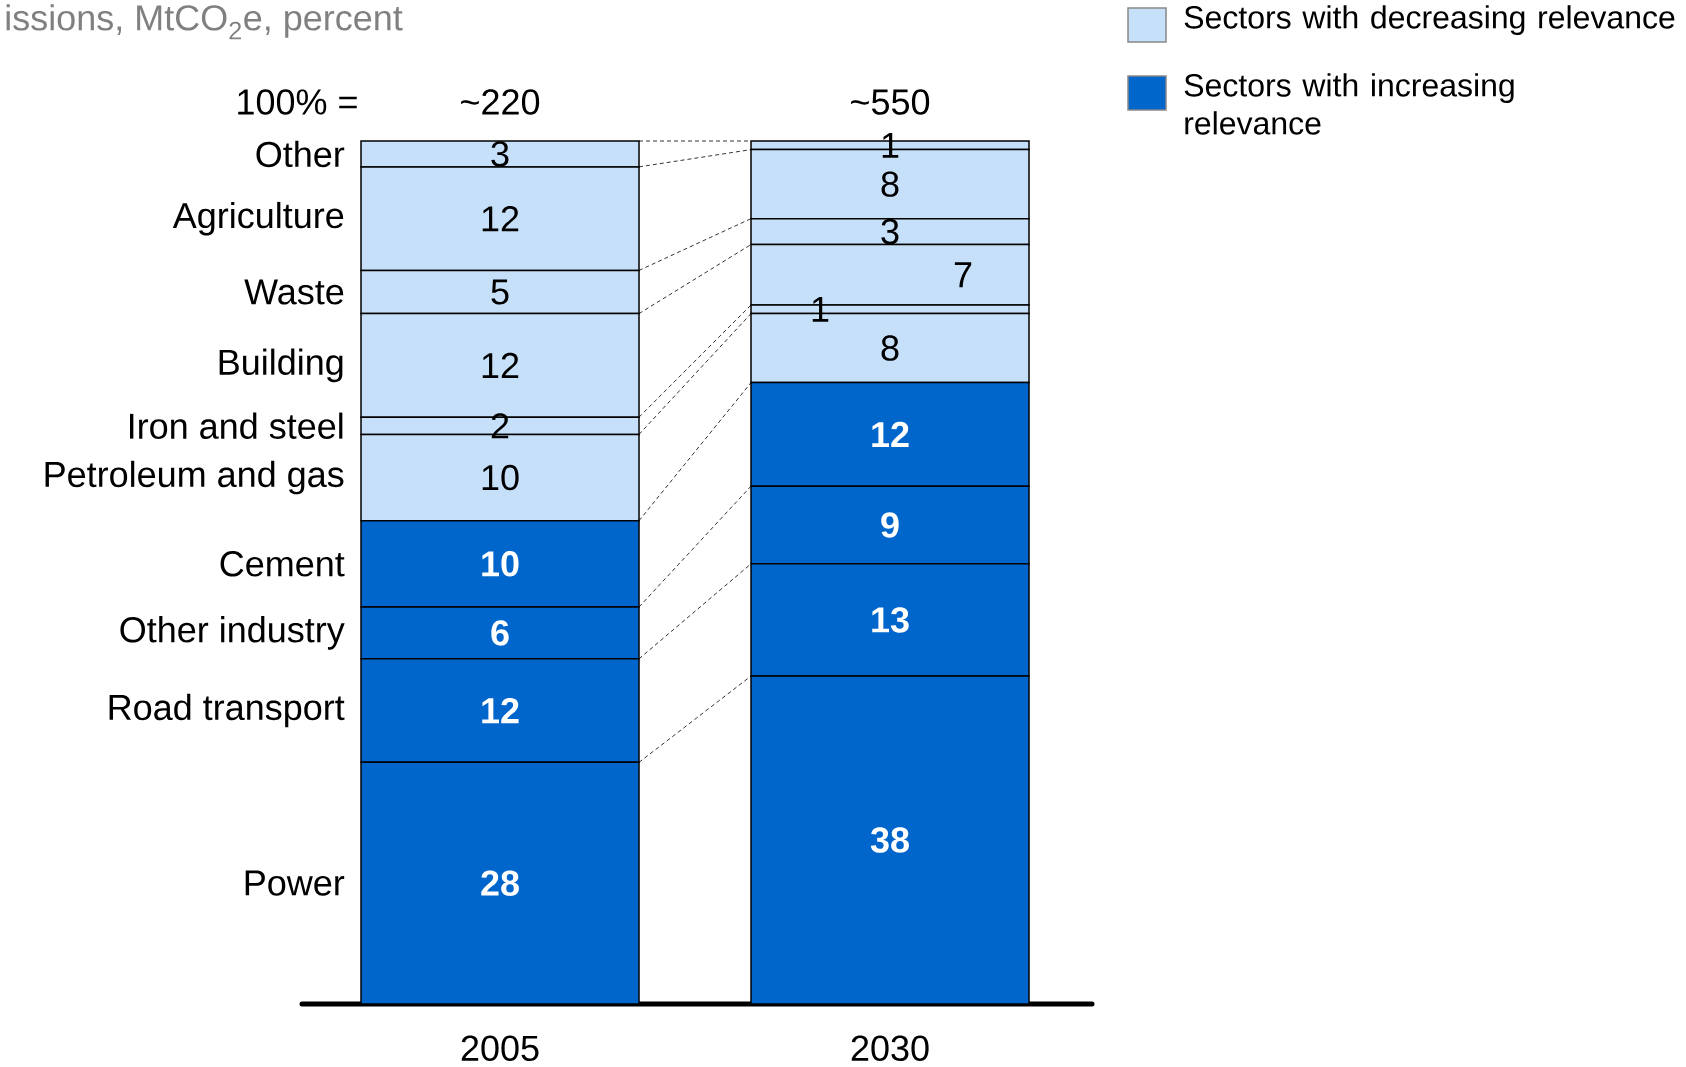 Image resolution: width=1686 pixels, height=1067 pixels. I want to click on series-label: Building, so click(281, 365).